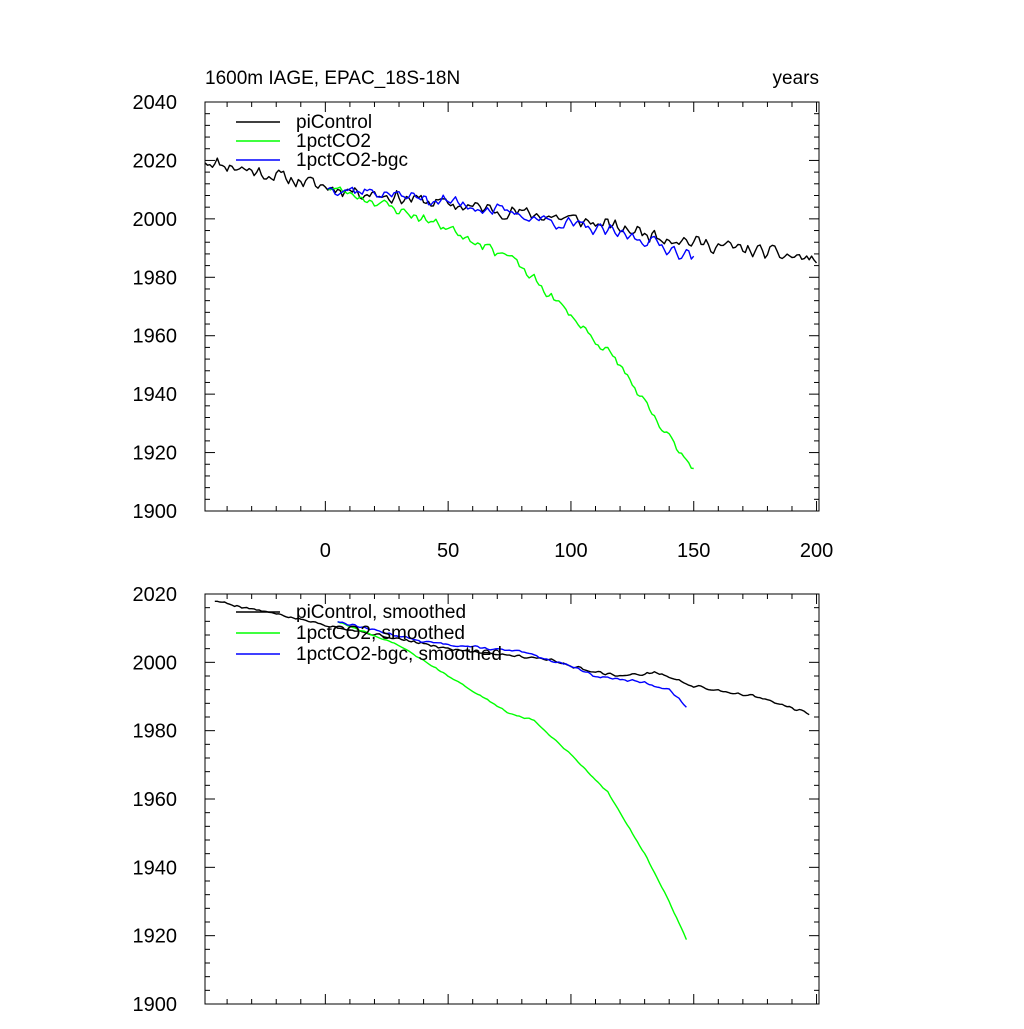 The image size is (1024, 1029). I want to click on legend-label: 1pctCO2-bgc, so click(352, 160).